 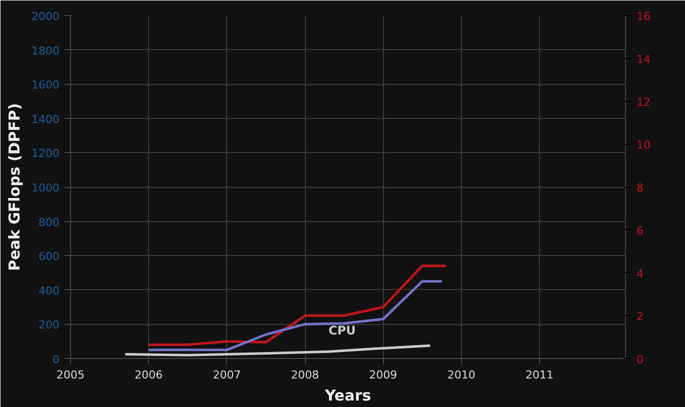 I want to click on y-tick-label: 1800, so click(x=46, y=51).